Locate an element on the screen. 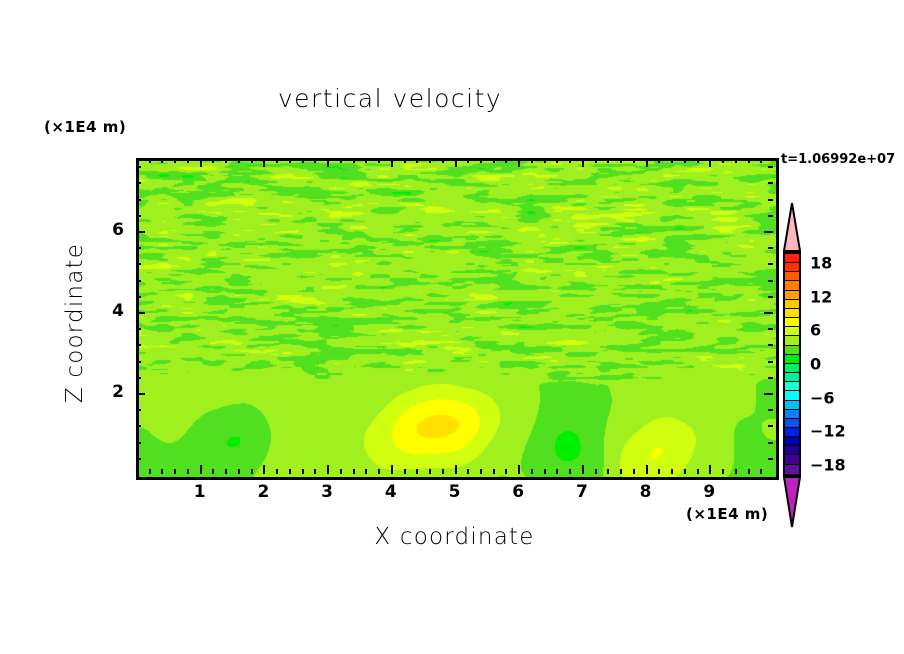  x-tick-label: 7 is located at coordinates (581, 492).